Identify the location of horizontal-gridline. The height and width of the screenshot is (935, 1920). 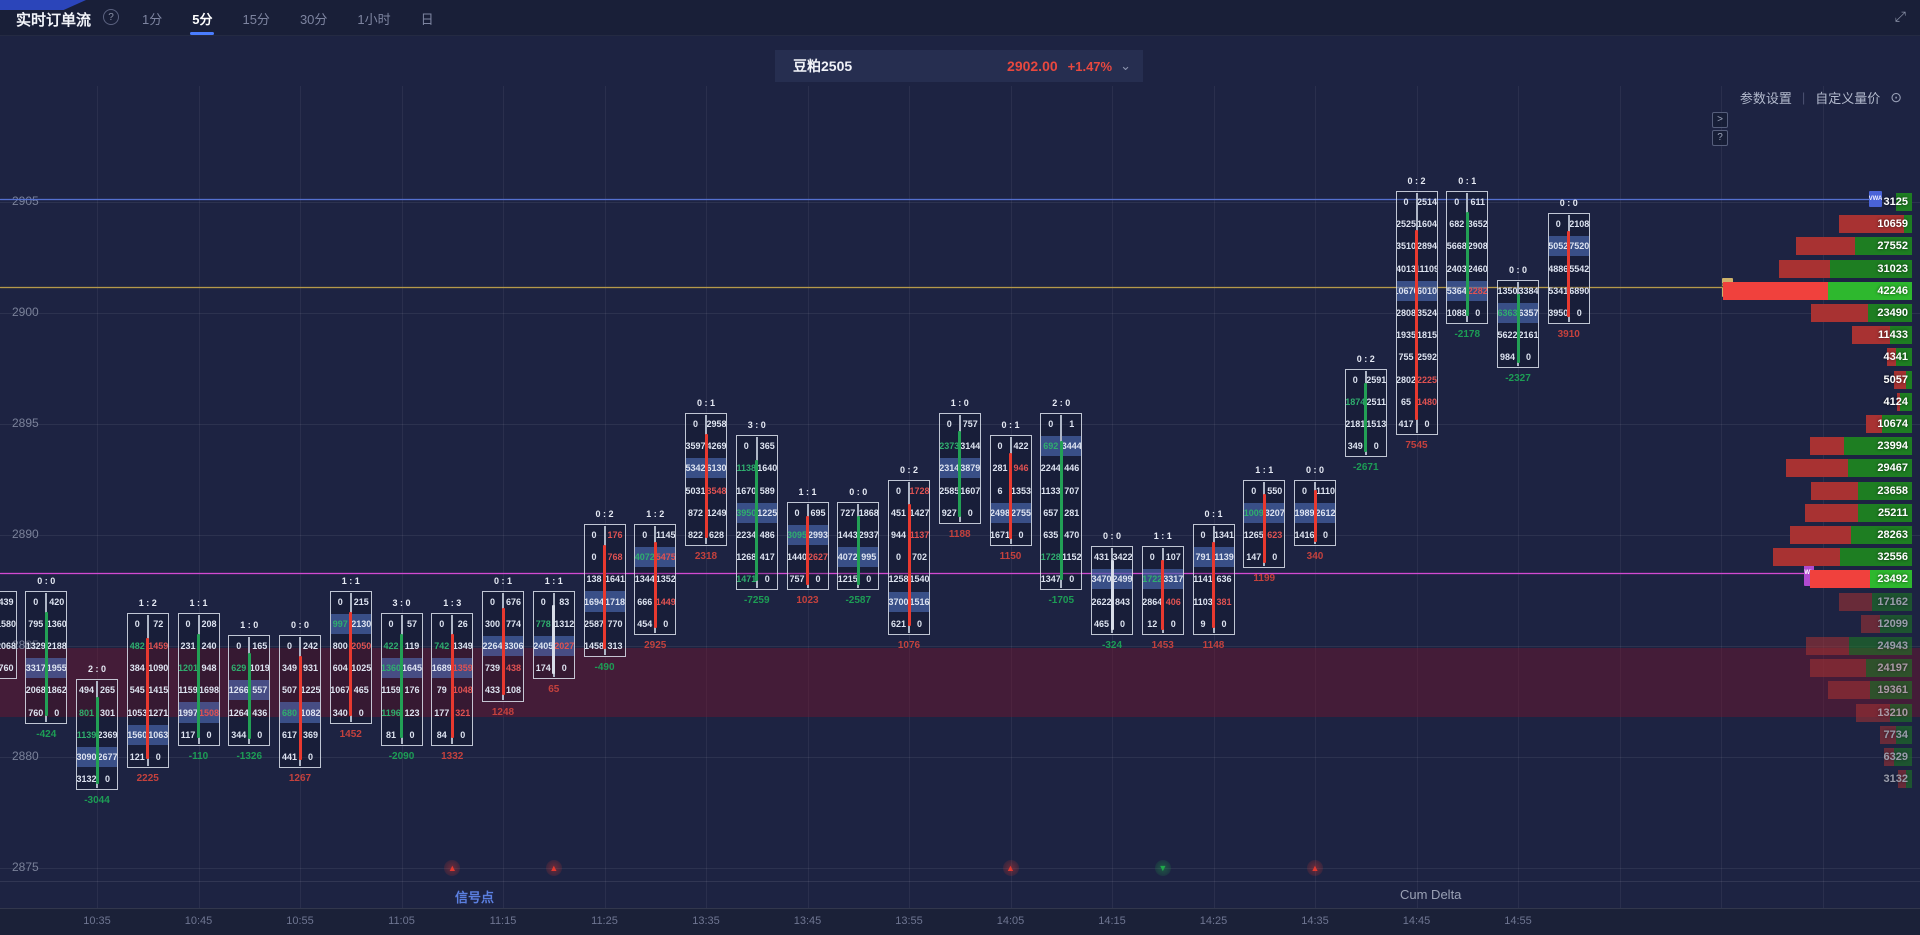
(960, 757).